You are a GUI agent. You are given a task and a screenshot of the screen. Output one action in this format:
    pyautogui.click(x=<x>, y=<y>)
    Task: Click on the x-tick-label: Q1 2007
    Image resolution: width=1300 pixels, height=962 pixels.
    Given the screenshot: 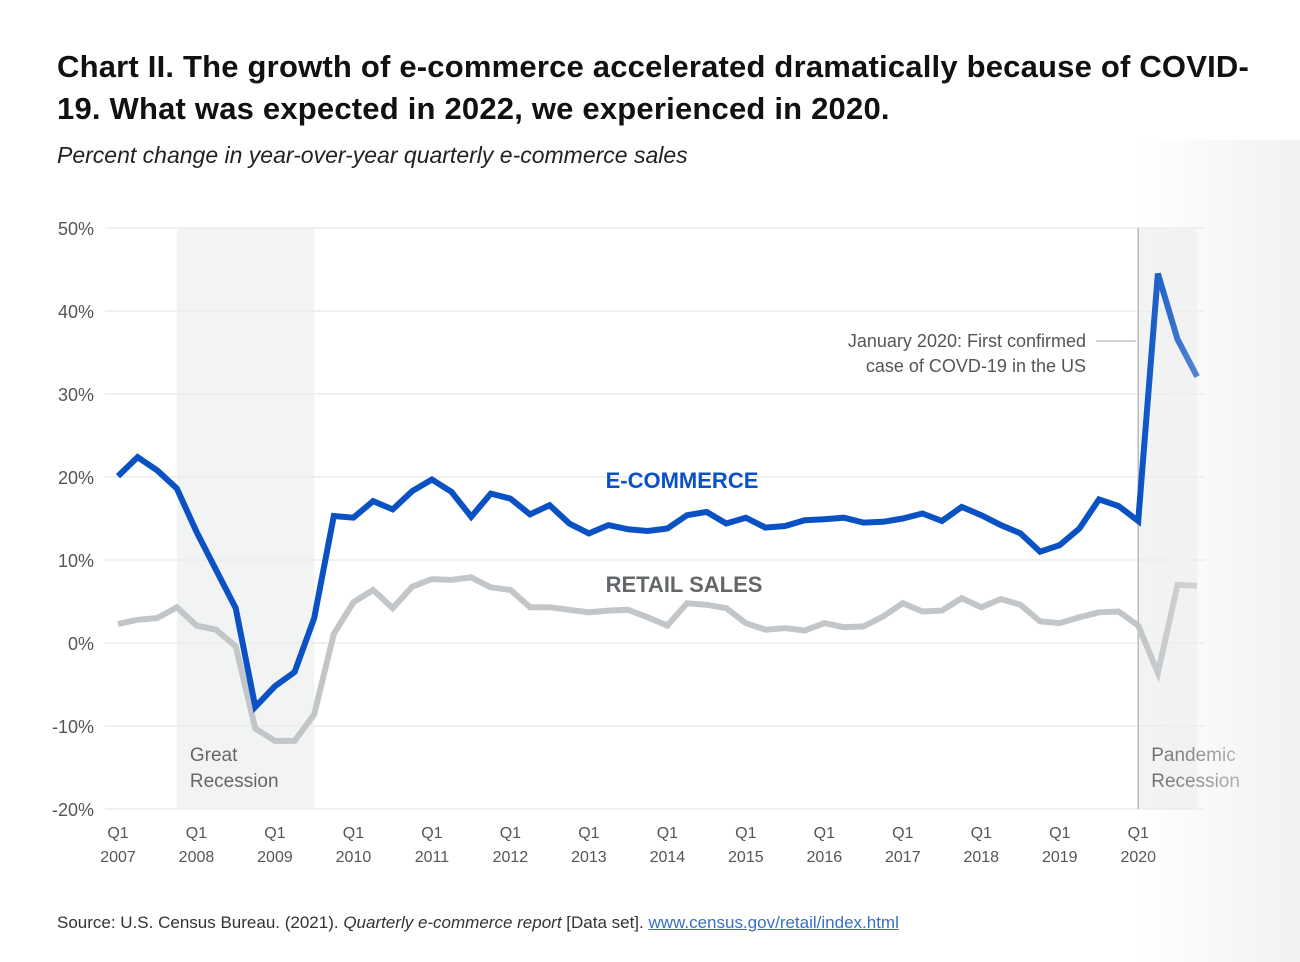 What is the action you would take?
    pyautogui.click(x=118, y=845)
    